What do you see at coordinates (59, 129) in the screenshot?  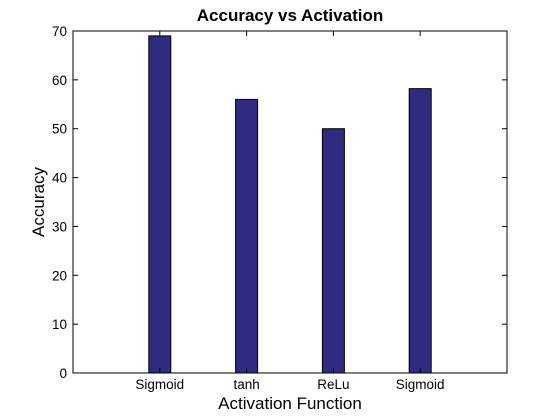 I see `y-tick-label: 50` at bounding box center [59, 129].